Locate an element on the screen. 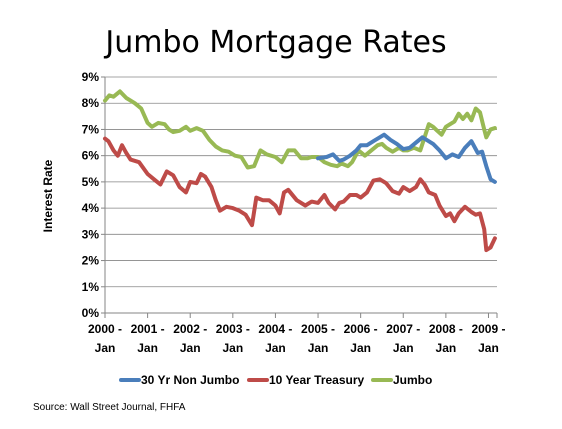 This screenshot has height=429, width=562. x-tick-label: 2001 - is located at coordinates (148, 329).